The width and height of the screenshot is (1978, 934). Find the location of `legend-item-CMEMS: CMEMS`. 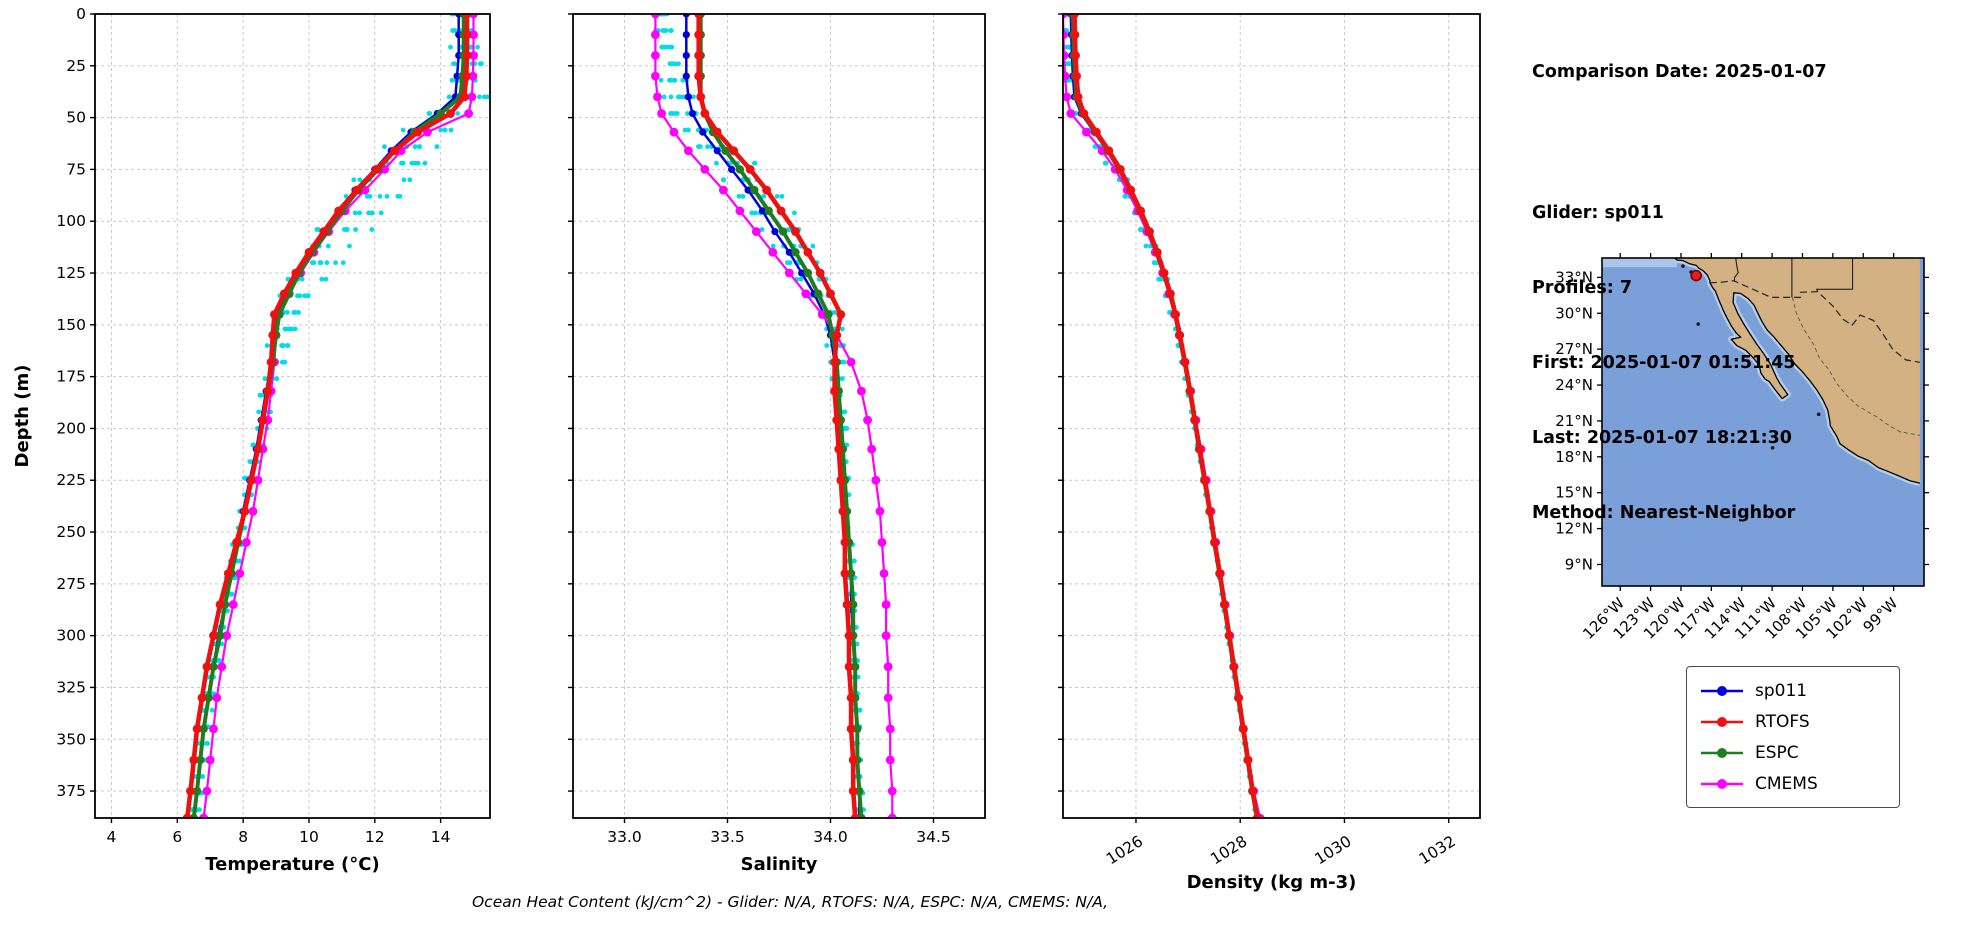

legend-item-CMEMS: CMEMS is located at coordinates (1793, 783).